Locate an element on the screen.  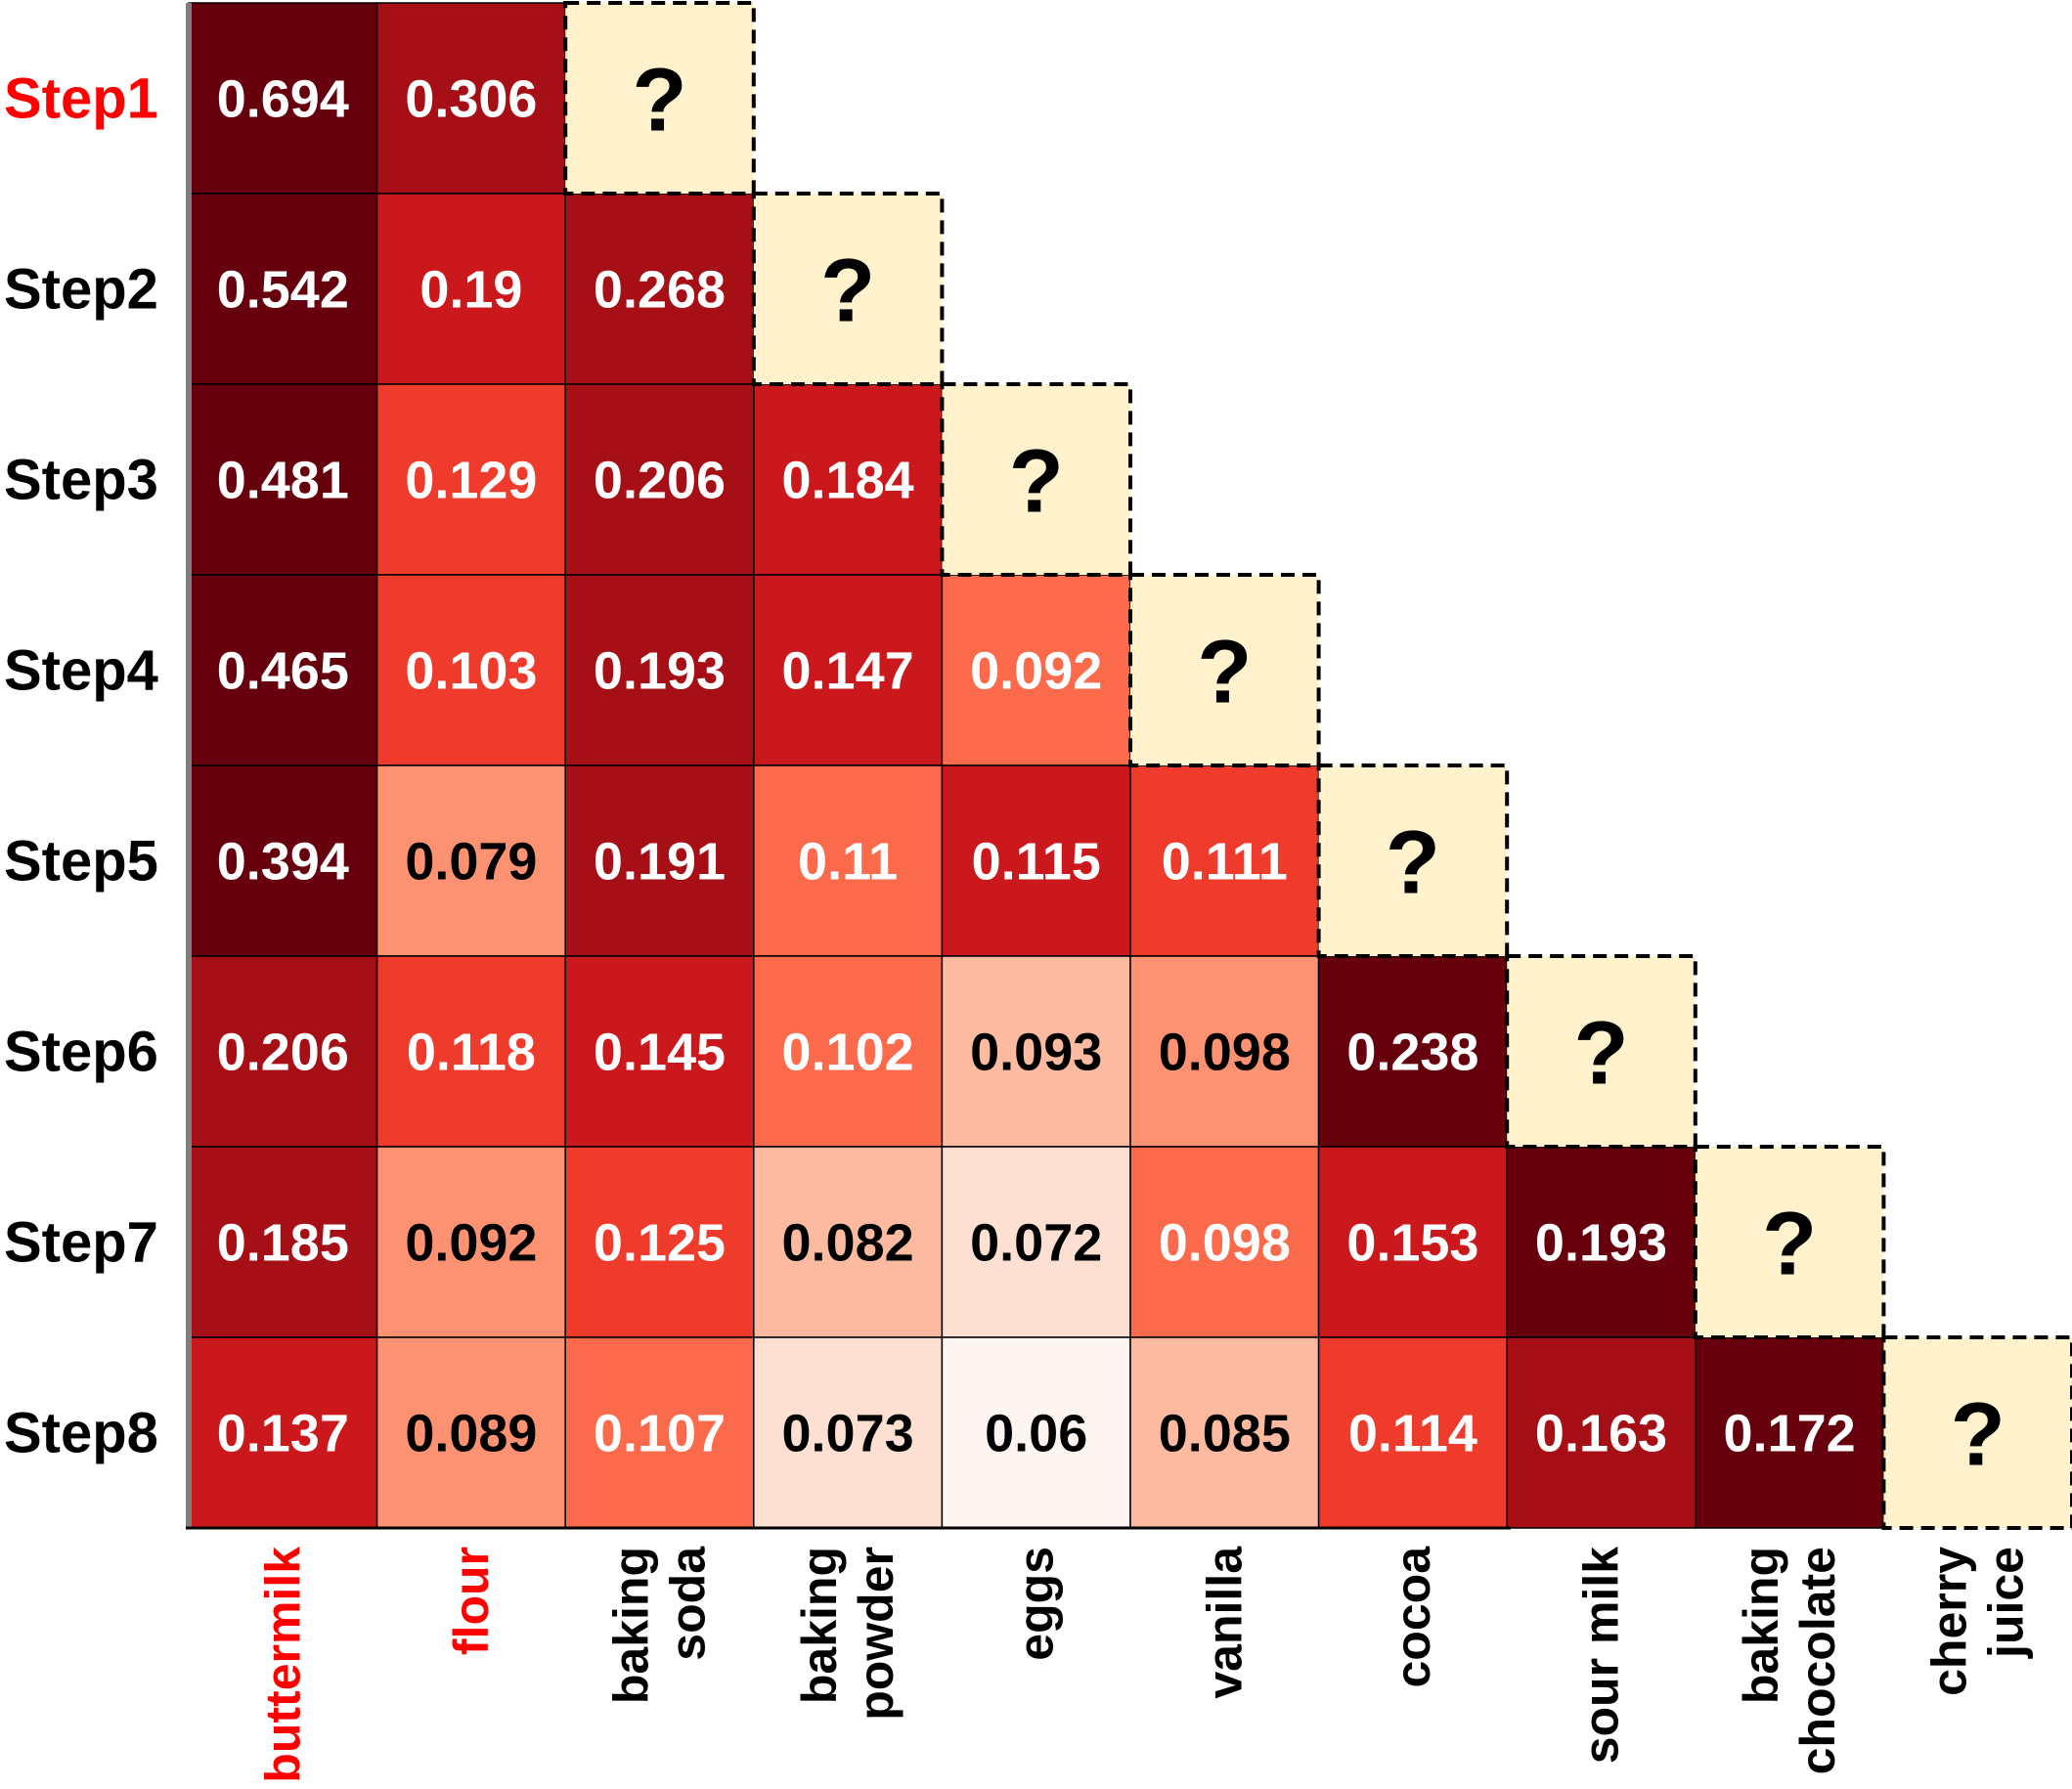
cell-value-label: 0.163 is located at coordinates (1601, 1434).